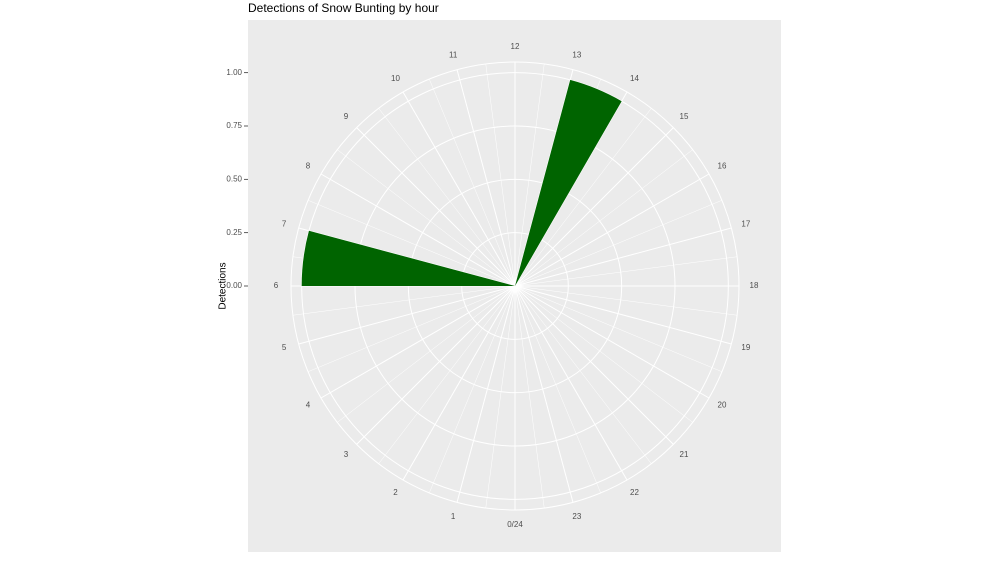 The height and width of the screenshot is (579, 1000). What do you see at coordinates (515, 46) in the screenshot?
I see `x-tick-label: 12` at bounding box center [515, 46].